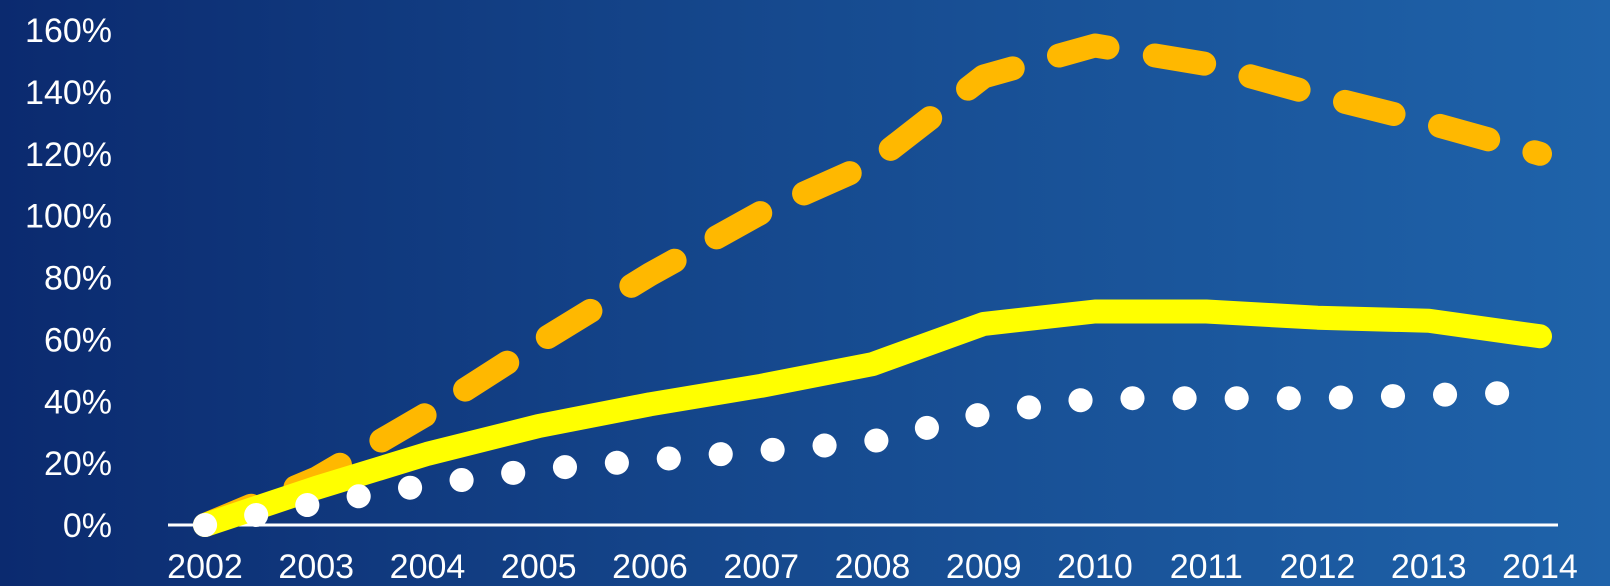 The image size is (1610, 586). Describe the element at coordinates (1206, 567) in the screenshot. I see `x-tick-label: 2011` at that location.